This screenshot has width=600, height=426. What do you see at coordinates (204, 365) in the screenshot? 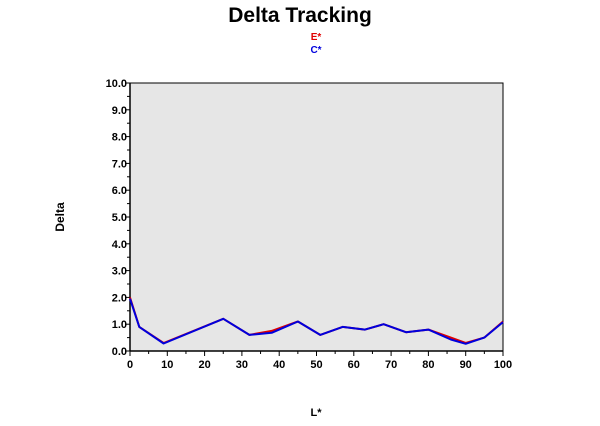
I see `x-tick-label: 20` at bounding box center [204, 365].